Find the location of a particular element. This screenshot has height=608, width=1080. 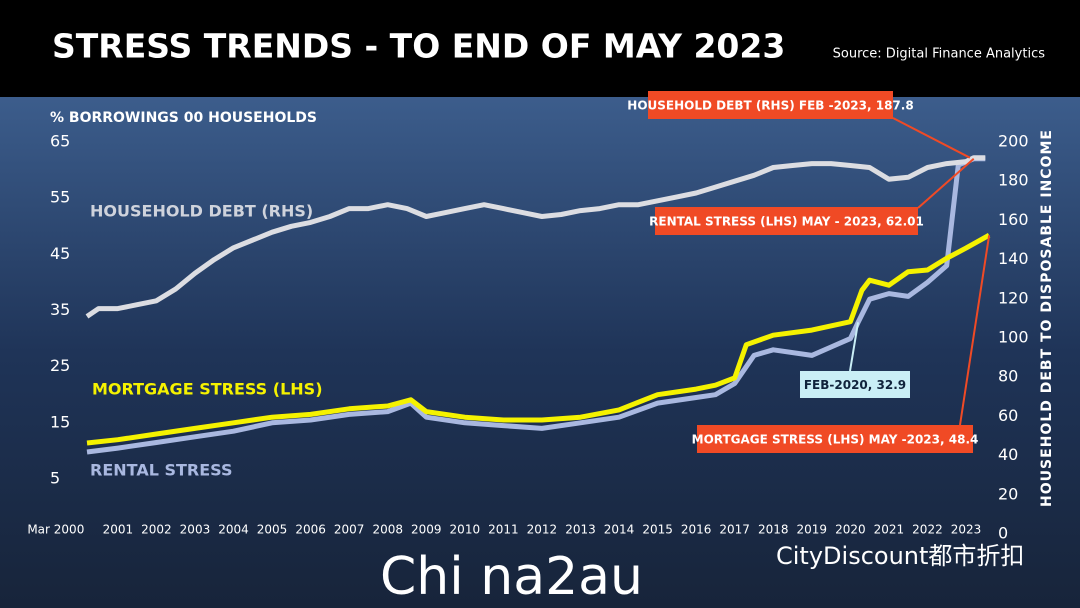

x-tick-label: 2015 is located at coordinates (657, 530).